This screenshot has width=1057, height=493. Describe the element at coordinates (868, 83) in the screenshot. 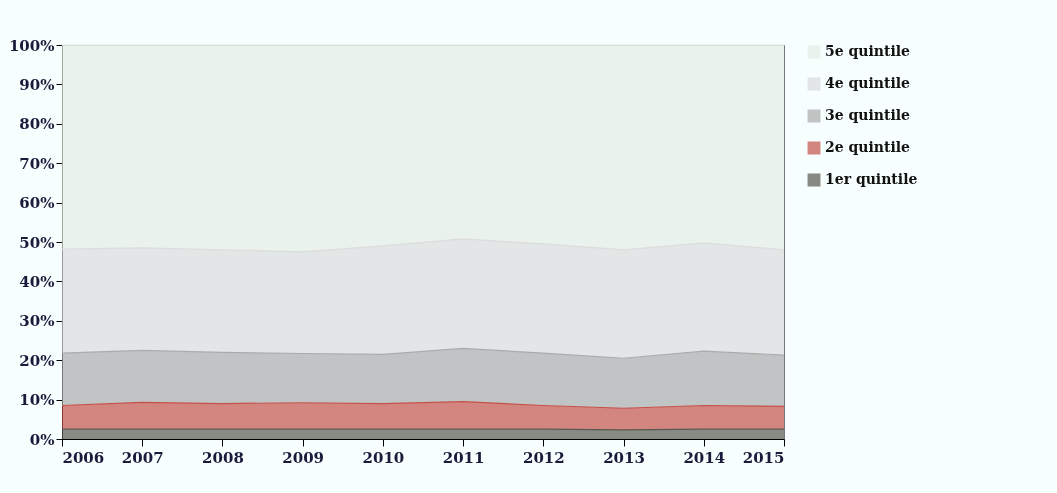

I see `legend-label: 4e quintile` at that location.